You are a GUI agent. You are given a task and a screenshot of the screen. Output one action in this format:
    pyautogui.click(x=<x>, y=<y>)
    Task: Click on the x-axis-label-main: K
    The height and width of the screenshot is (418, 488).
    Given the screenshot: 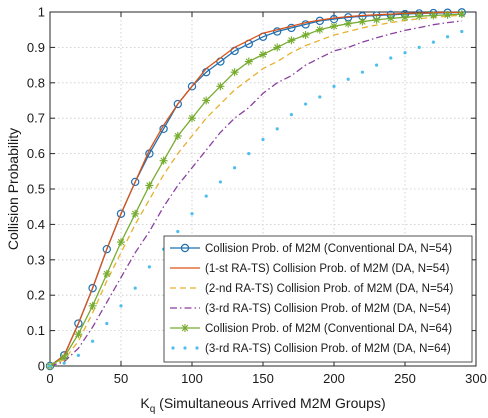 What is the action you would take?
    pyautogui.click(x=145, y=403)
    